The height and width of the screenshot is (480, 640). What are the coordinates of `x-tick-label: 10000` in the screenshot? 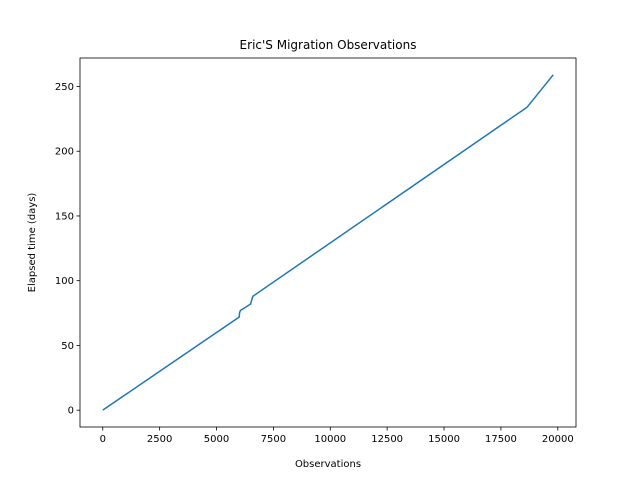 It's located at (330, 439).